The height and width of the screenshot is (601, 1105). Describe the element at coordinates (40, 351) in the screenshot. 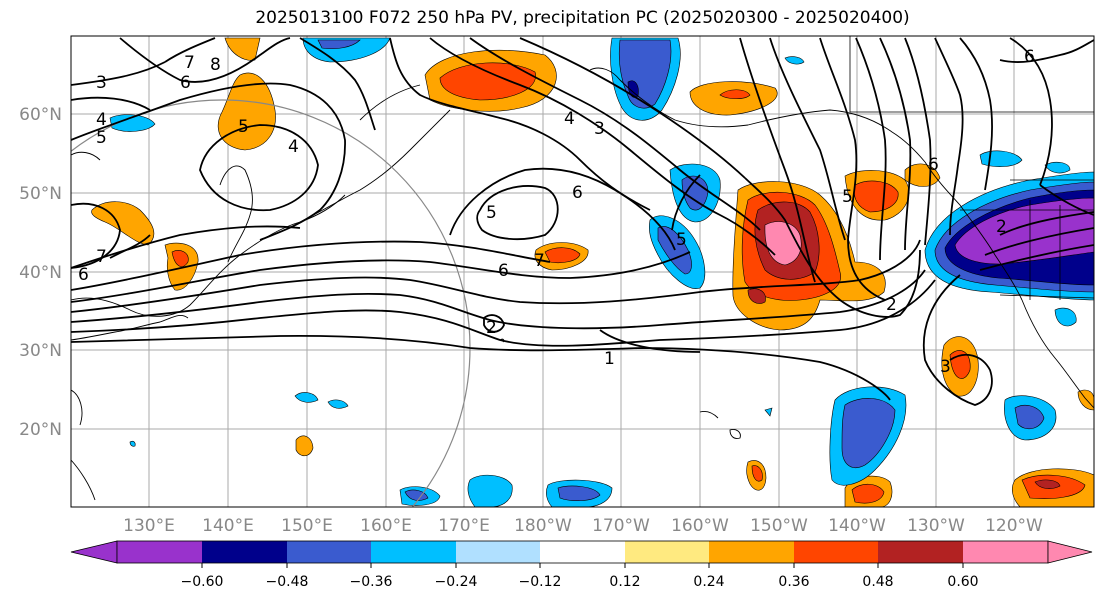

I see `lat-label: 30°N` at that location.